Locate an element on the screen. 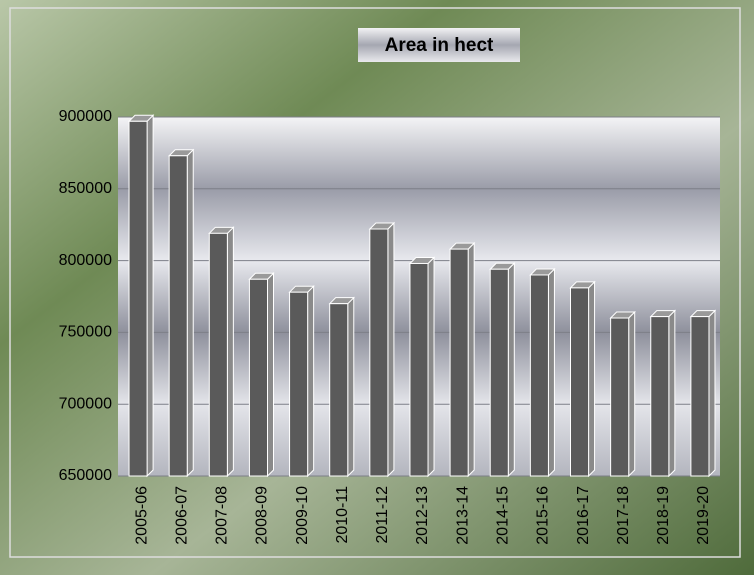 The width and height of the screenshot is (754, 580). x-tick-label: 2019-20 is located at coordinates (703, 515).